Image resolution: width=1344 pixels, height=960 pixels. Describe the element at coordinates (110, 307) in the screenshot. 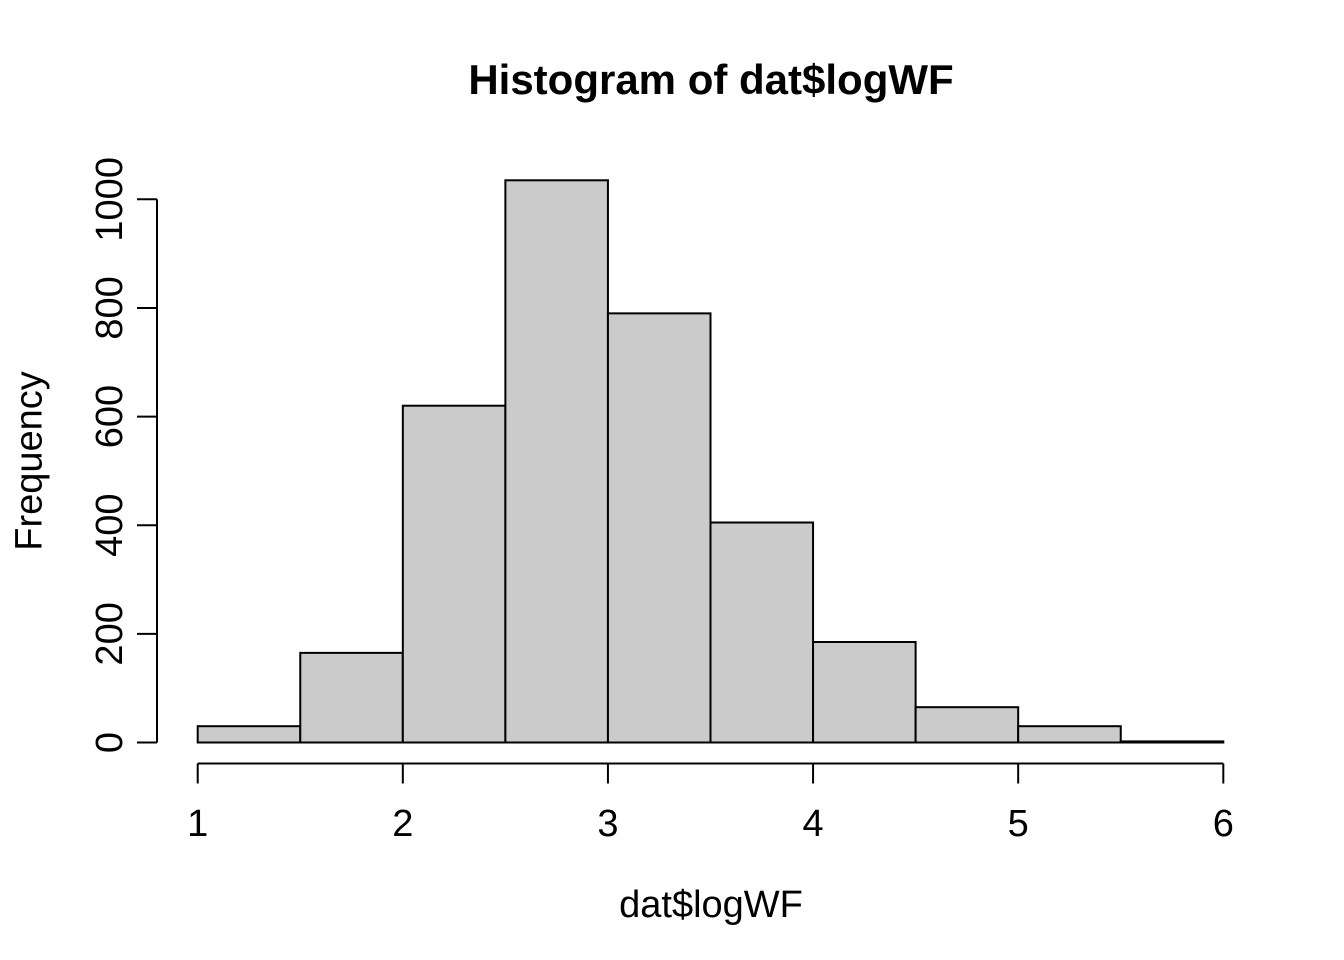

I see `y-tick-label: 800` at that location.